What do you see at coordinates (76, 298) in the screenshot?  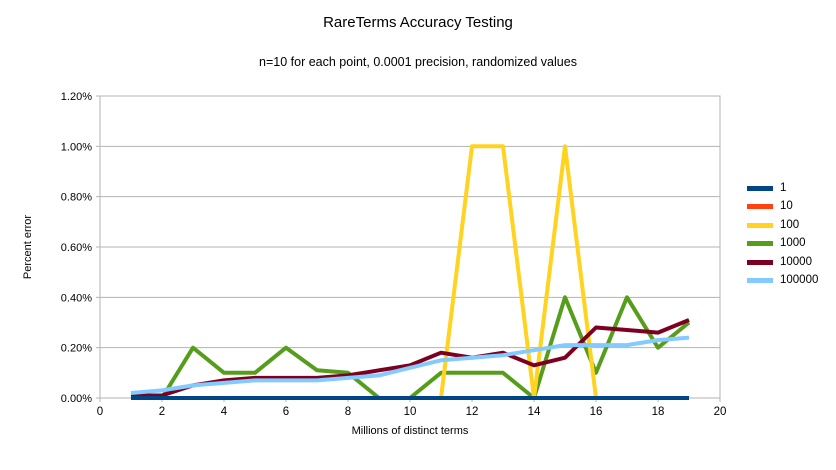 I see `y-tick-label: 0.40%` at bounding box center [76, 298].